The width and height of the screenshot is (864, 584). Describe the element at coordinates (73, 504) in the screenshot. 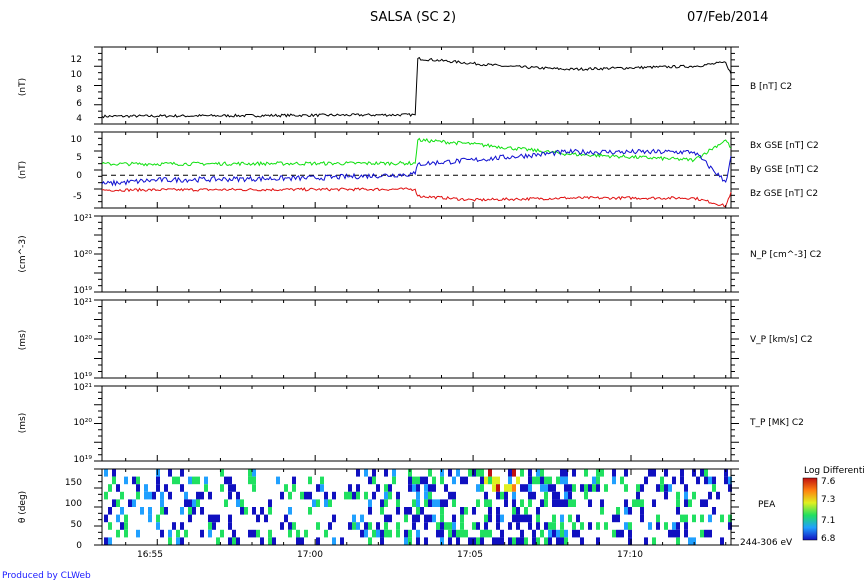

I see `panel-pea-ytick: 100` at that location.